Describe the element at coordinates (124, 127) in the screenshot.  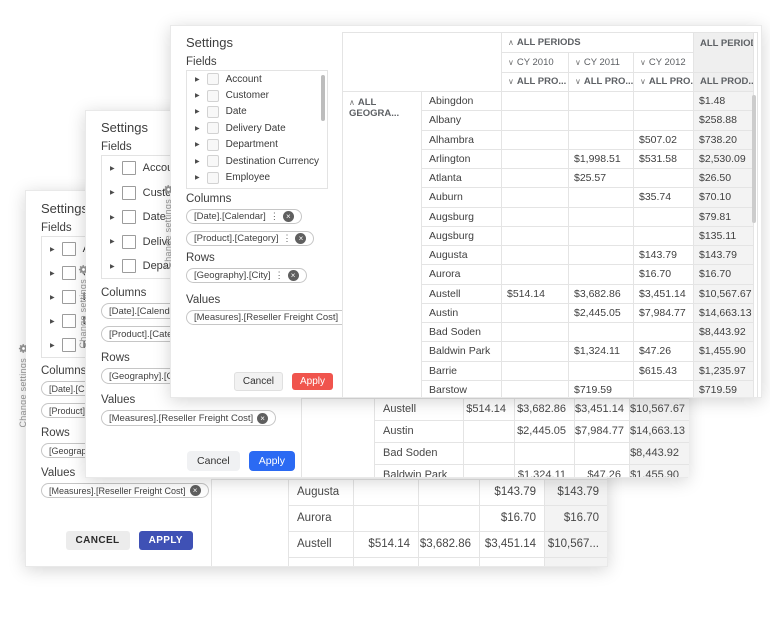
I see `panel-title: Settings` at that location.